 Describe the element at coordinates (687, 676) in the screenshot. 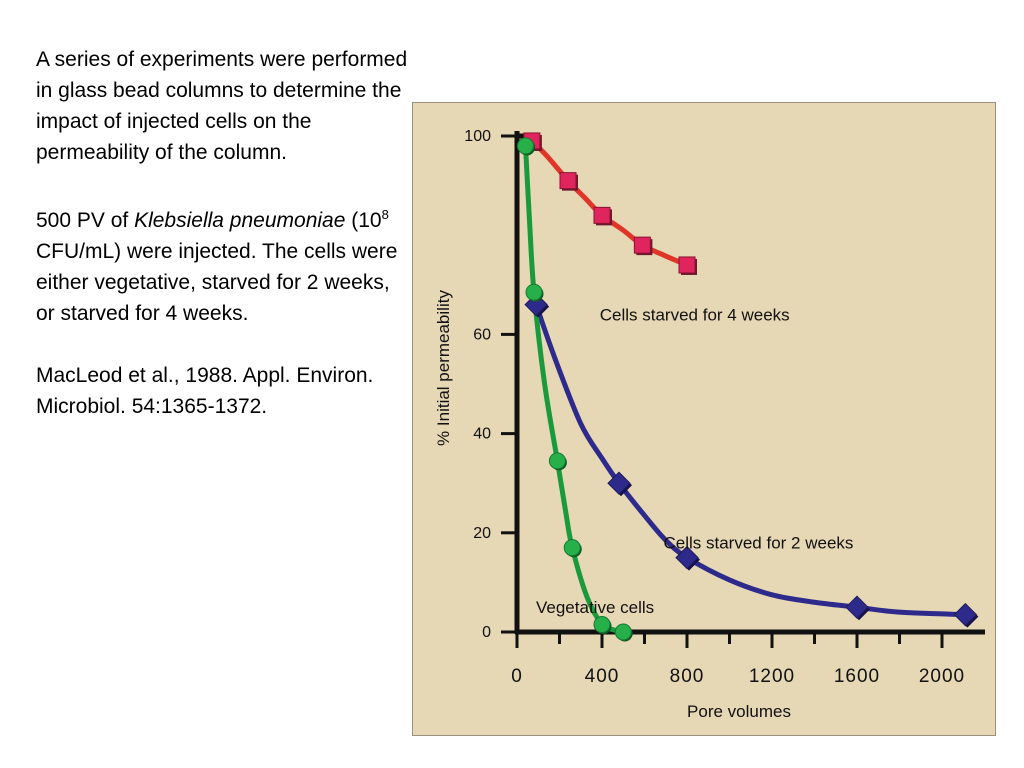

I see `x-tick-label: 800` at that location.